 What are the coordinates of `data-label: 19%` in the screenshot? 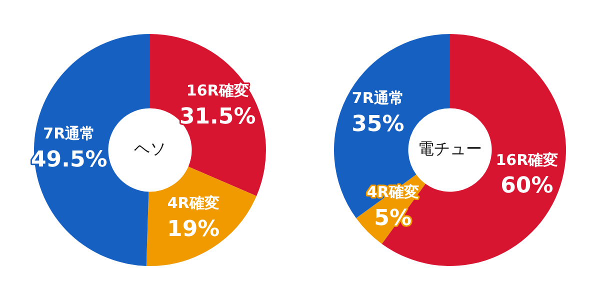 It's located at (193, 229).